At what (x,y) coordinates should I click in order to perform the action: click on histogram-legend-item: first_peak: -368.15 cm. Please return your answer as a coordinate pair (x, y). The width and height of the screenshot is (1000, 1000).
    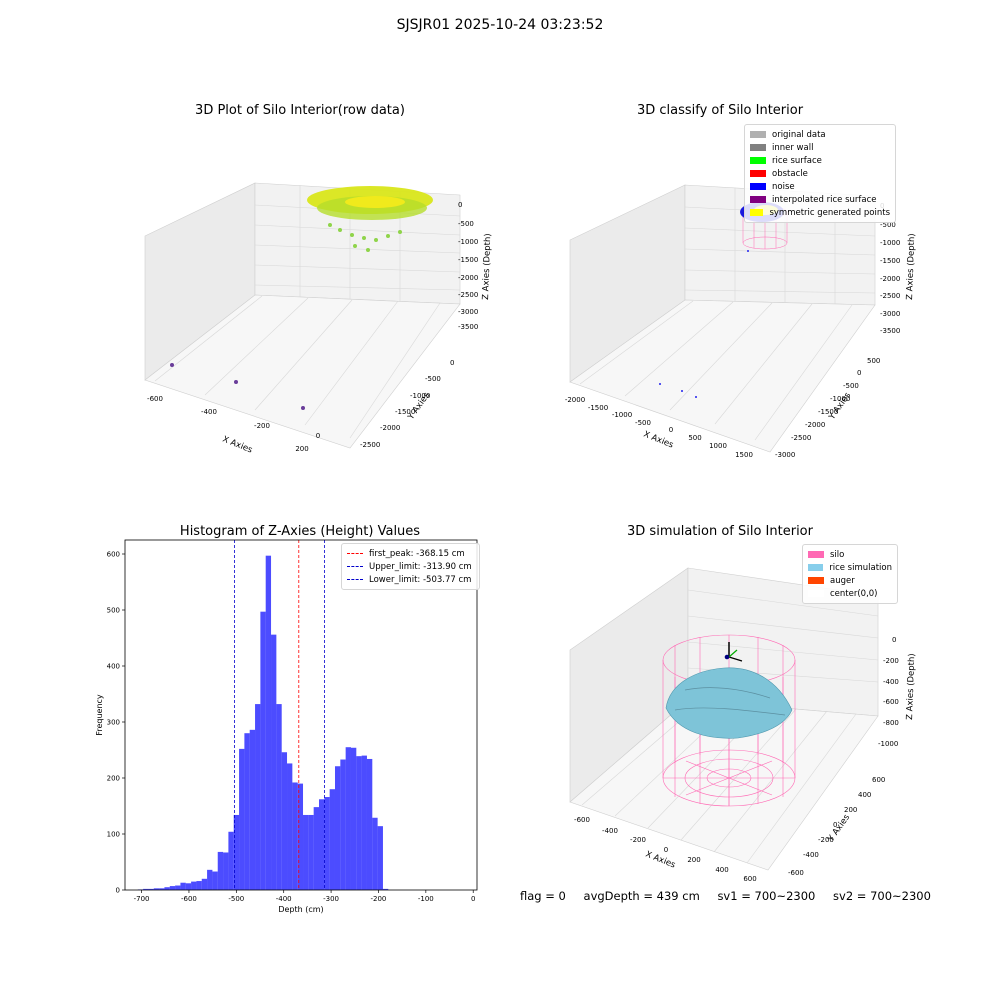
    Looking at the image, I should click on (410, 553).